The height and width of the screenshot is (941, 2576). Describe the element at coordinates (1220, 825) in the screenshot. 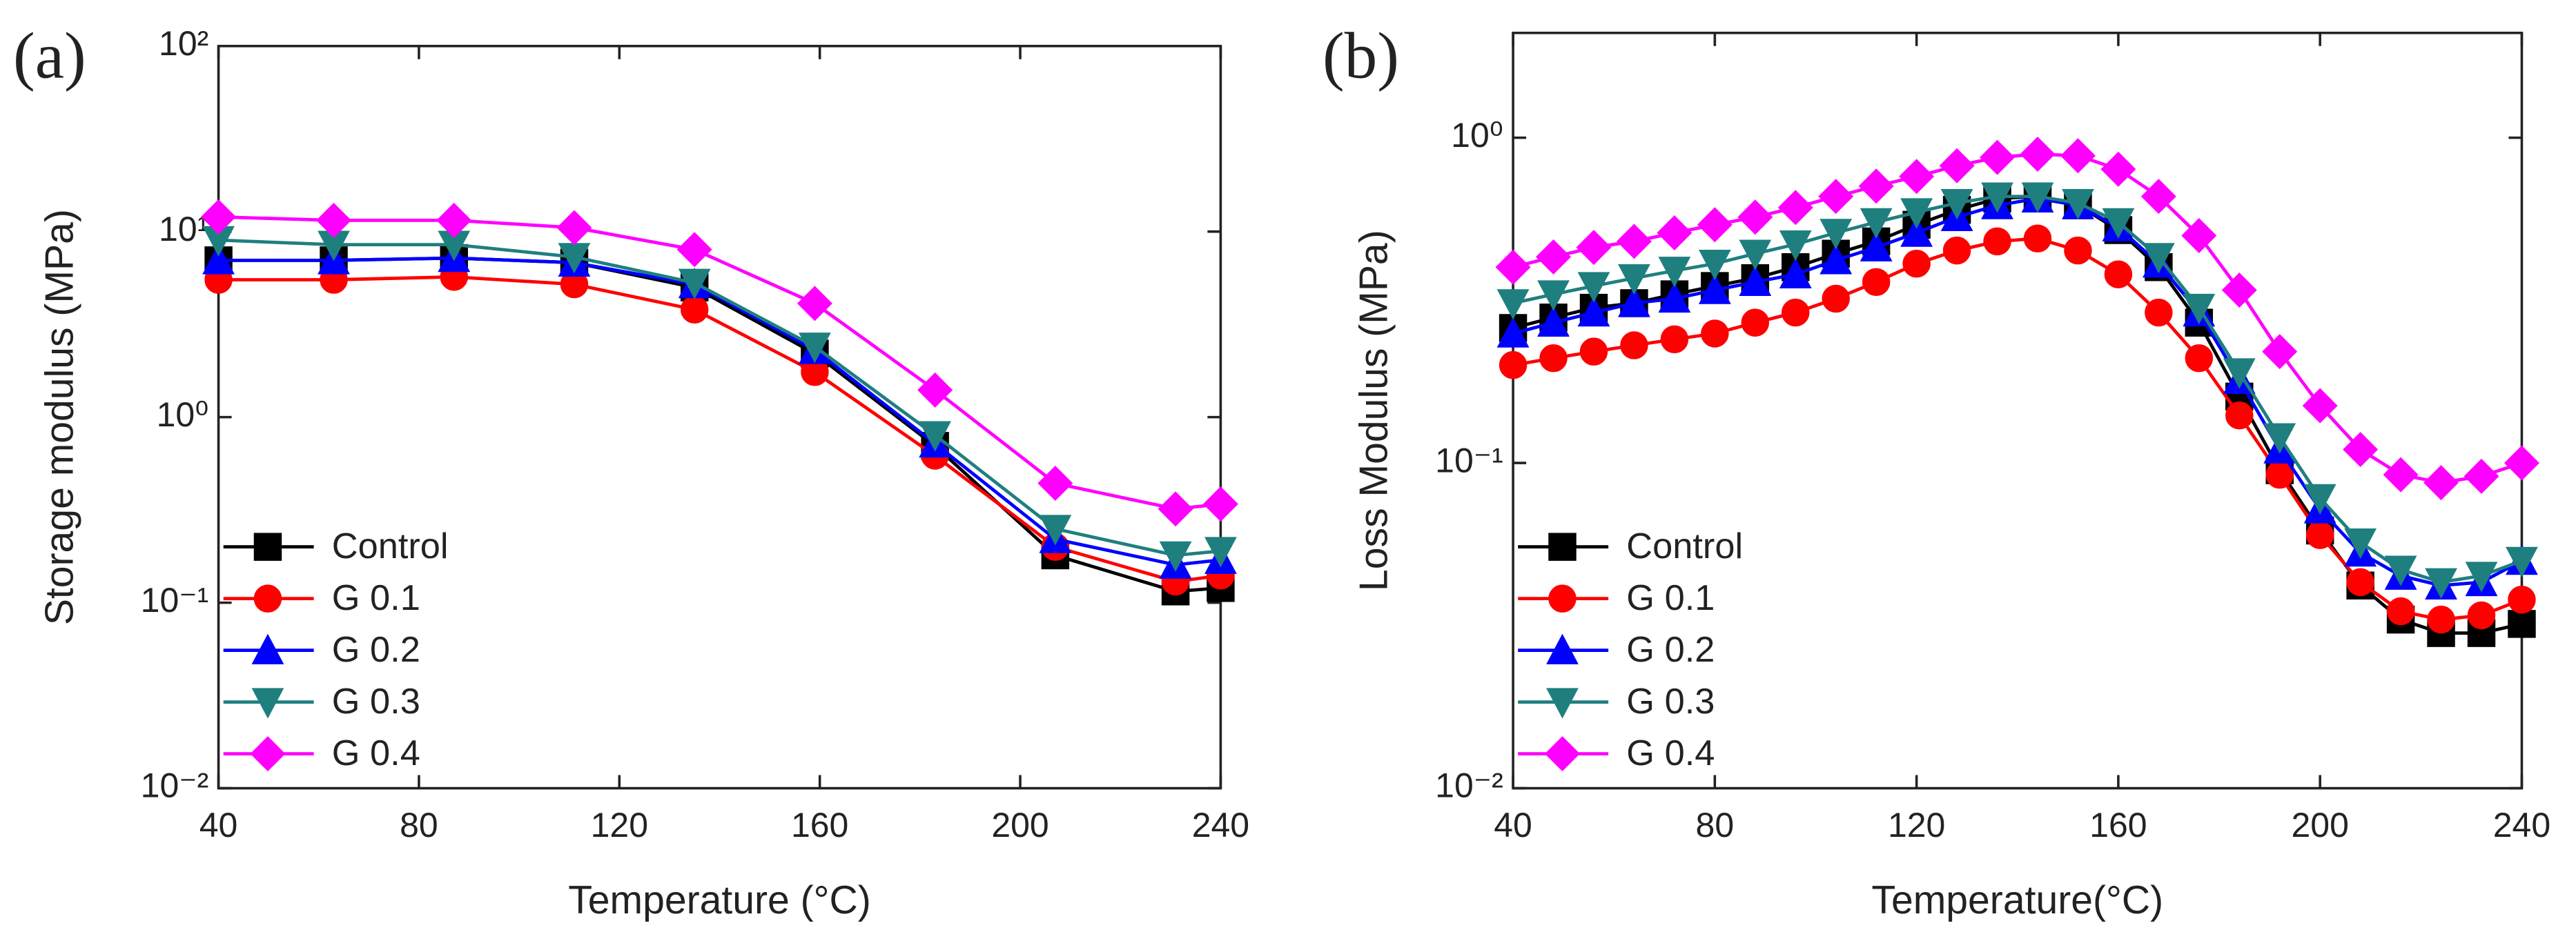

I see `x-tick-label: 240` at that location.